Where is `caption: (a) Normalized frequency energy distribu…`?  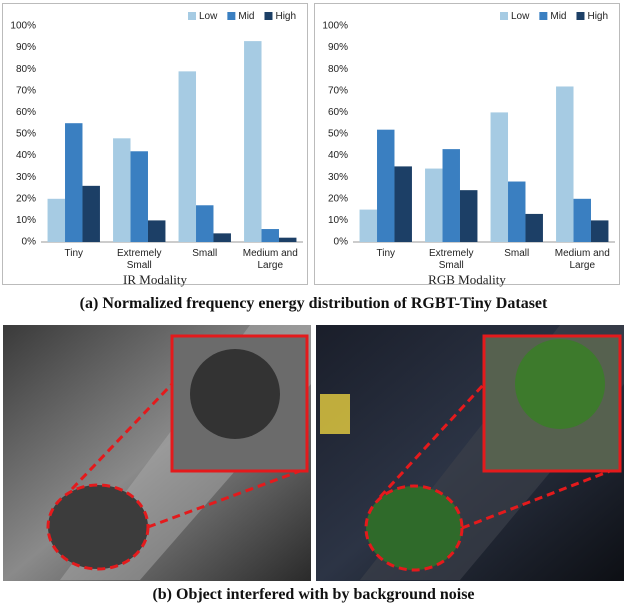 caption: (a) Normalized frequency energy distribu… is located at coordinates (313, 303).